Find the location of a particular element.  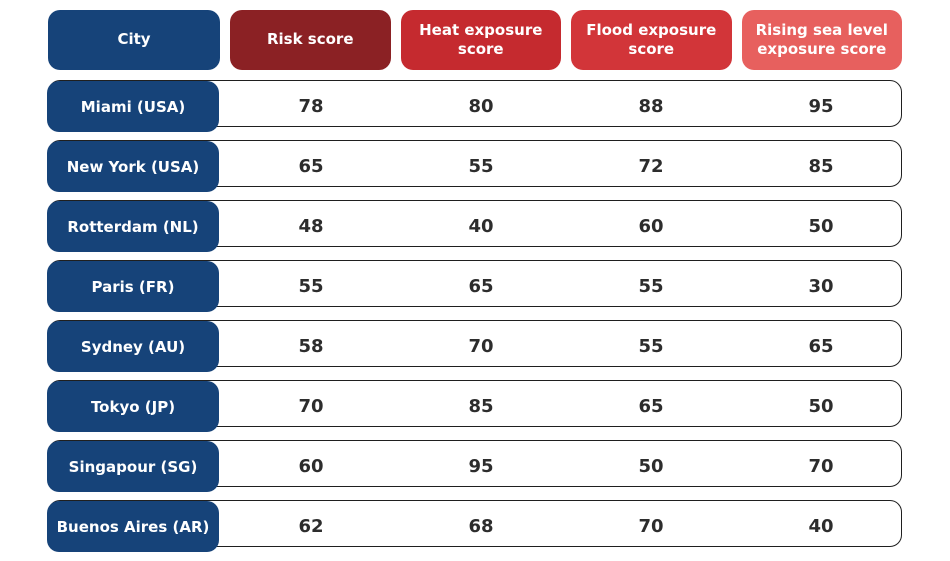

city-pill: Rotterdam (NL) is located at coordinates (133, 226).